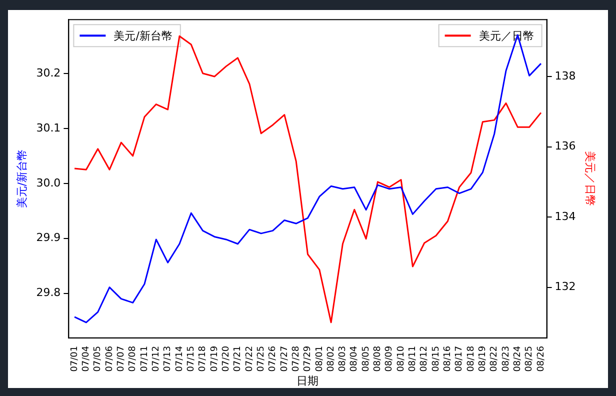 The height and width of the screenshot is (396, 616). What do you see at coordinates (483, 359) in the screenshot?
I see `x-tick-label: 08/19` at bounding box center [483, 359].